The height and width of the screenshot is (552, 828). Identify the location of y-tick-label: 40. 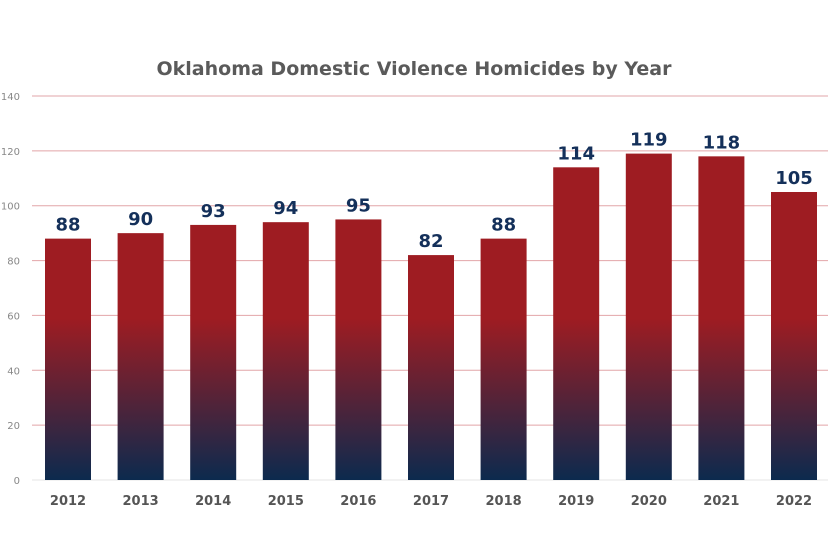
(13, 371).